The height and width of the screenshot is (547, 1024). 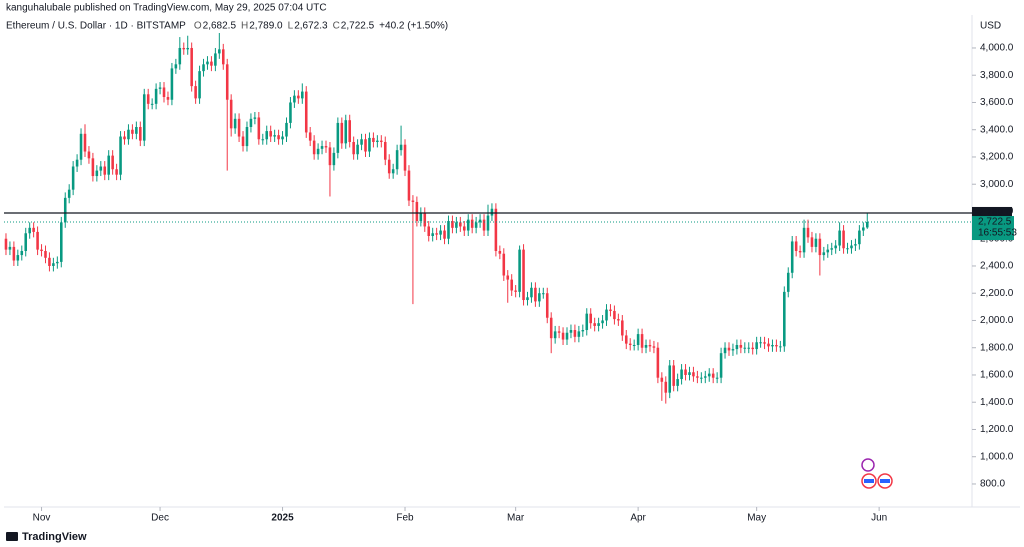 What do you see at coordinates (990, 26) in the screenshot?
I see `currency-label: USD` at bounding box center [990, 26].